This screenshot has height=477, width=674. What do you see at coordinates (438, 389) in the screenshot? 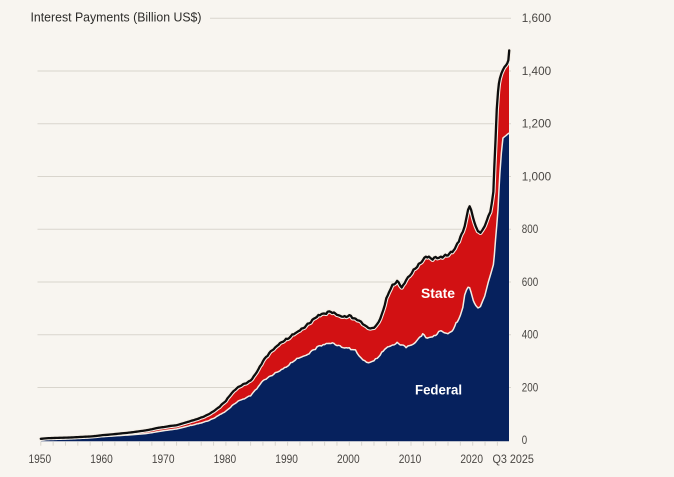
I see `svg-text: Federal` at bounding box center [438, 389].